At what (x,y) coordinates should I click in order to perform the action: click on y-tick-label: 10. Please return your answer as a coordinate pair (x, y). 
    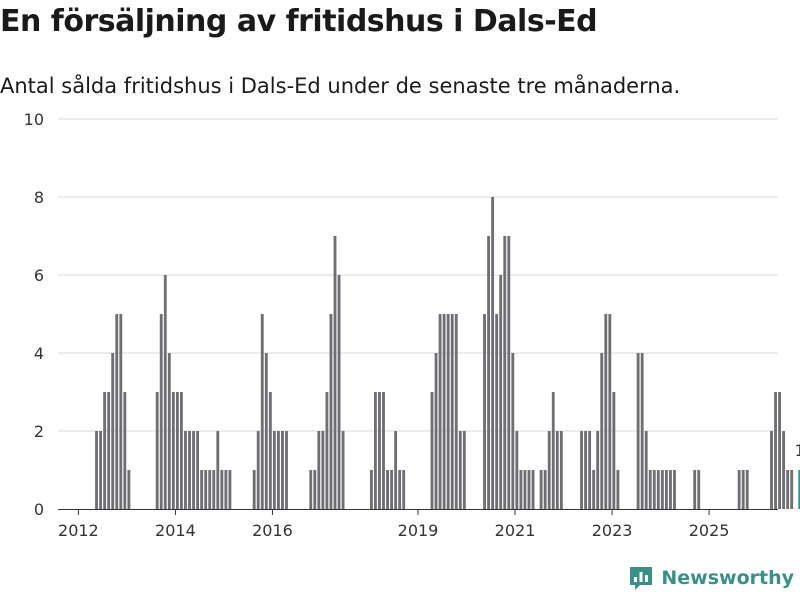
    Looking at the image, I should click on (34, 119).